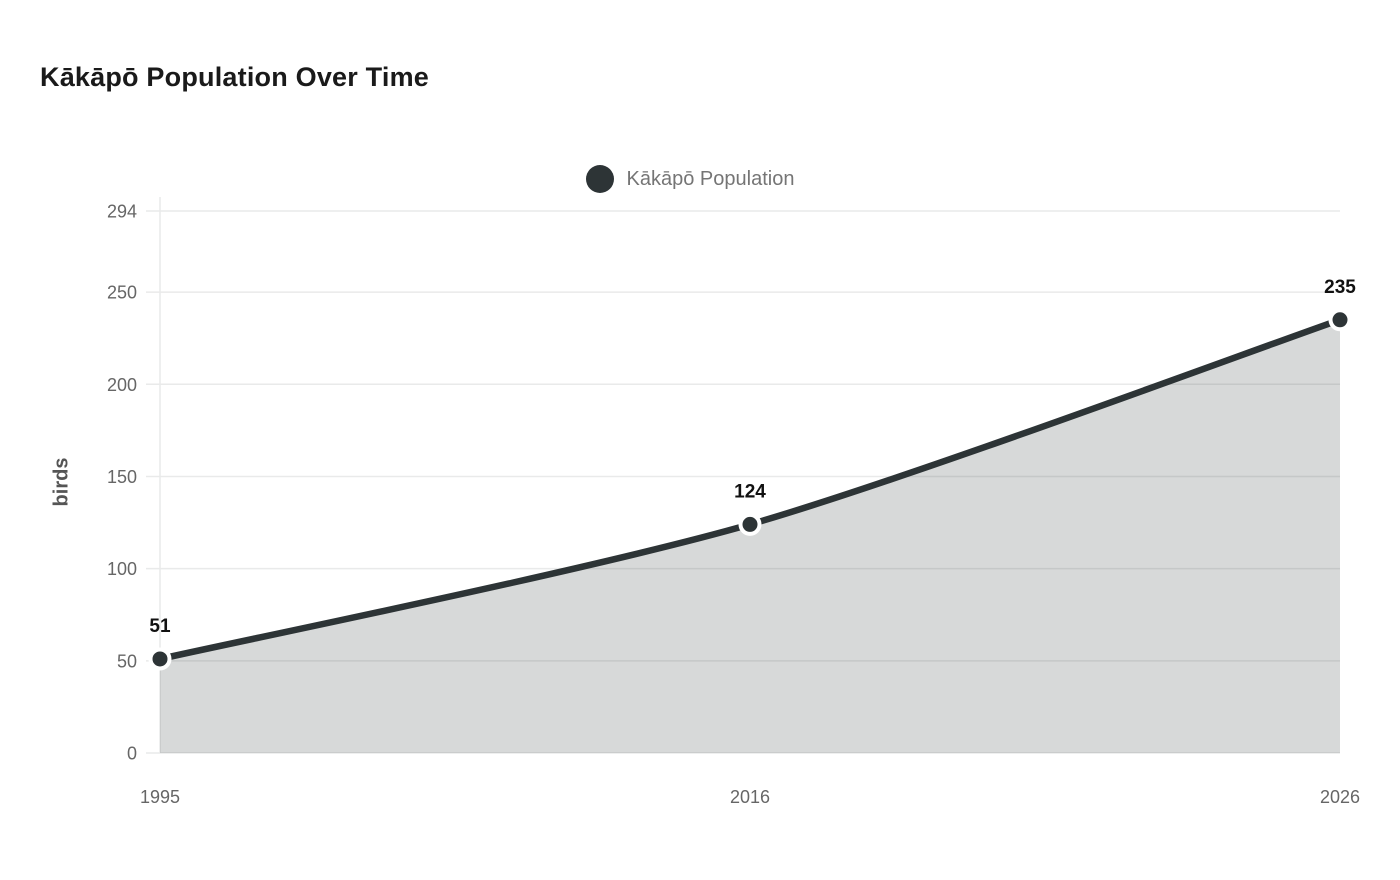 Image resolution: width=1400 pixels, height=880 pixels. What do you see at coordinates (599, 179) in the screenshot?
I see `legend-swatch-icon` at bounding box center [599, 179].